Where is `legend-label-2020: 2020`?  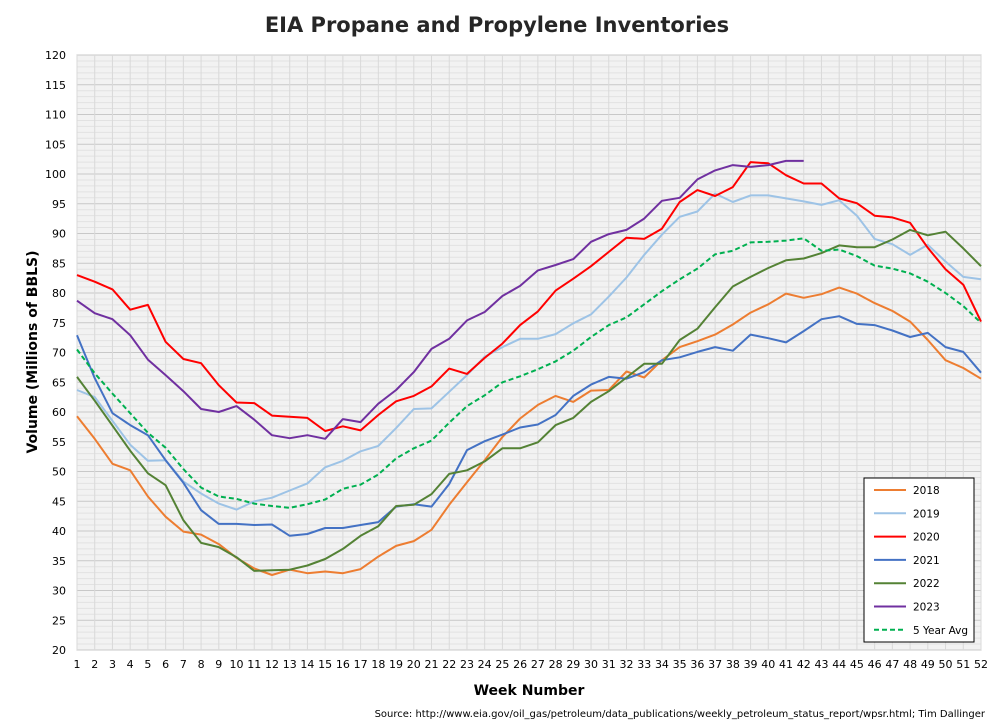 legend-label-2020: 2020 is located at coordinates (926, 538).